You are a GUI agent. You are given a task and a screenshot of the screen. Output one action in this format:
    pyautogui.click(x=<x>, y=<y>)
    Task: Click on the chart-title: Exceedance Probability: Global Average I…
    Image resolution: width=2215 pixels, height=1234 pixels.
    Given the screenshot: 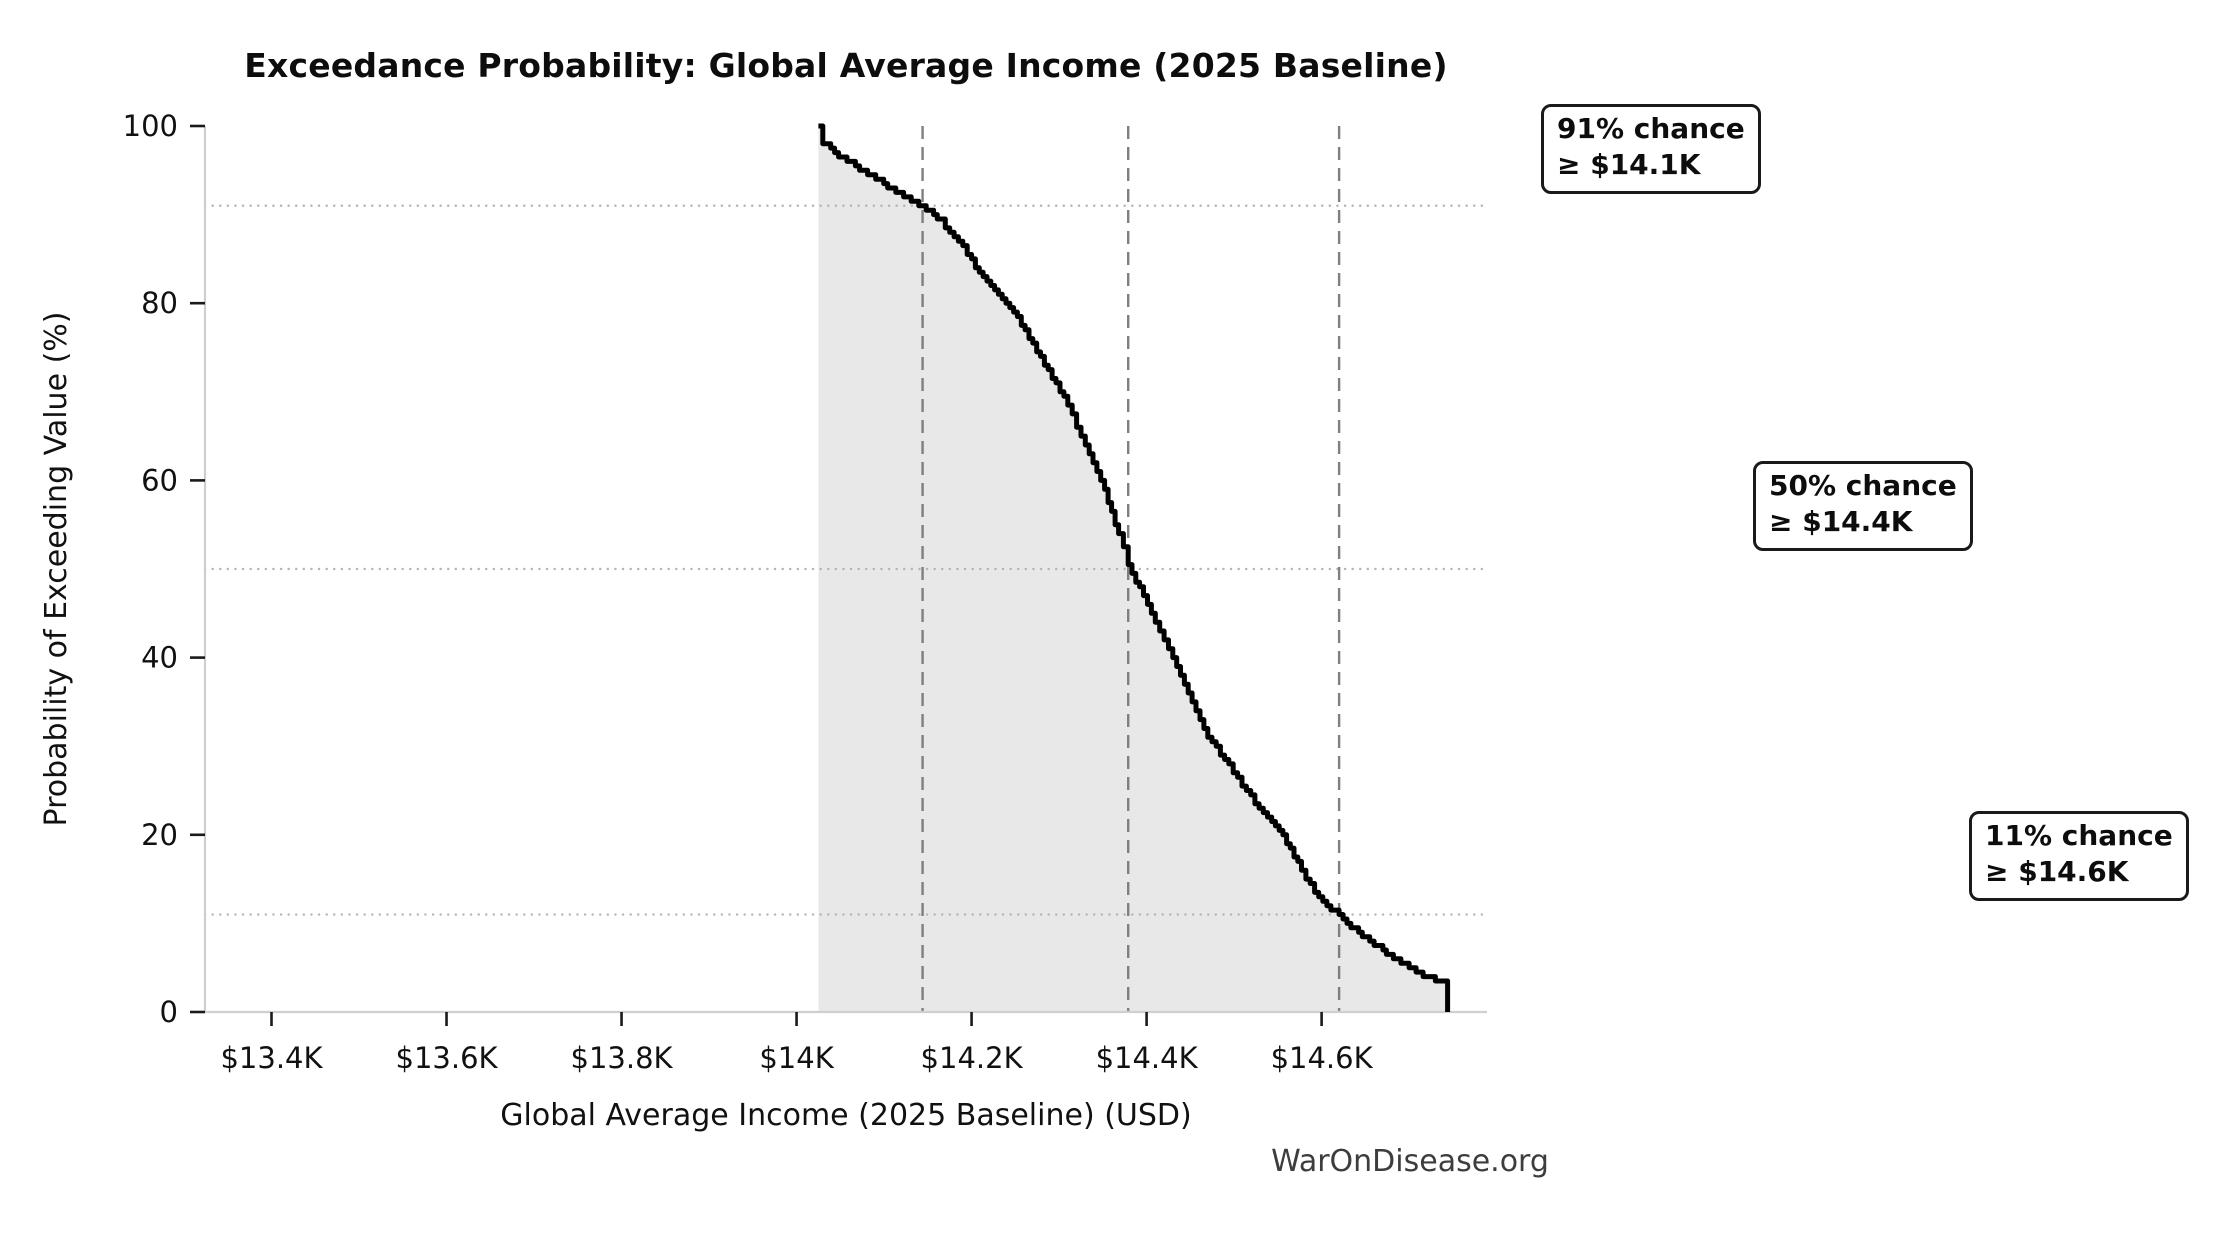 What is the action you would take?
    pyautogui.click(x=846, y=65)
    